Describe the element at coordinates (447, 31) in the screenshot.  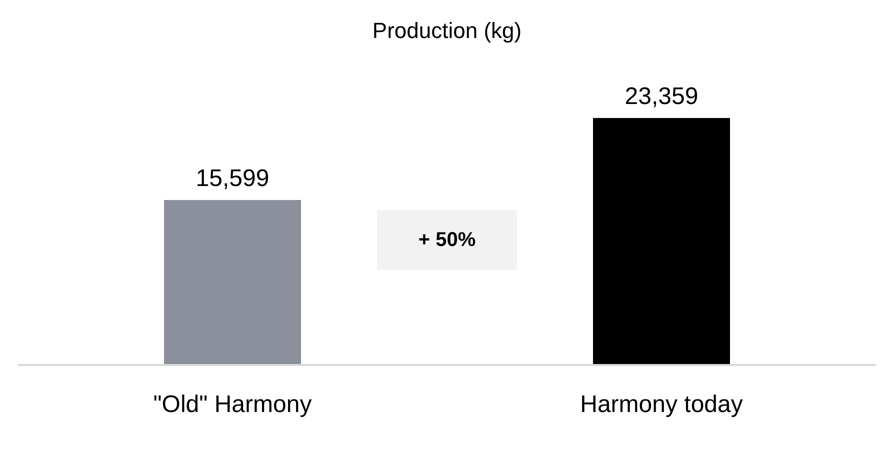
I see `chart-title: Production (kg)` at that location.